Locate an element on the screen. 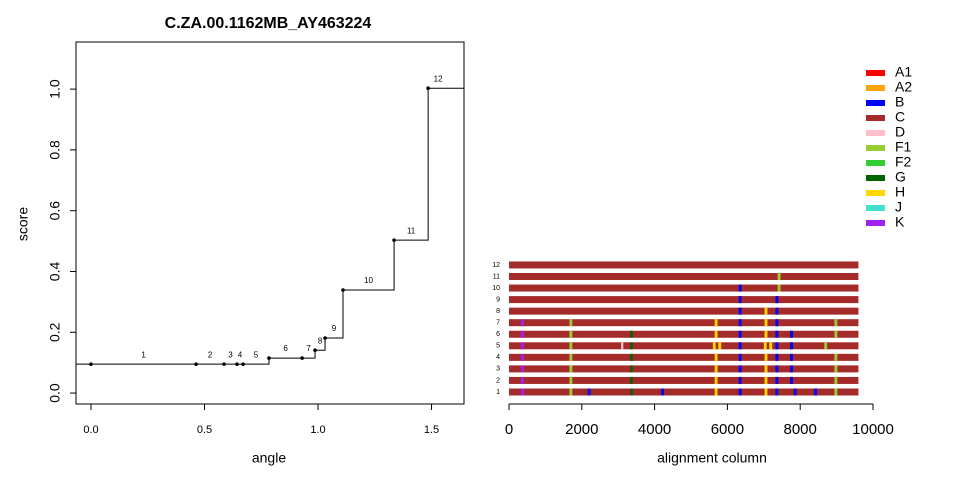 The width and height of the screenshot is (960, 480). legend-label: F2 is located at coordinates (903, 162).